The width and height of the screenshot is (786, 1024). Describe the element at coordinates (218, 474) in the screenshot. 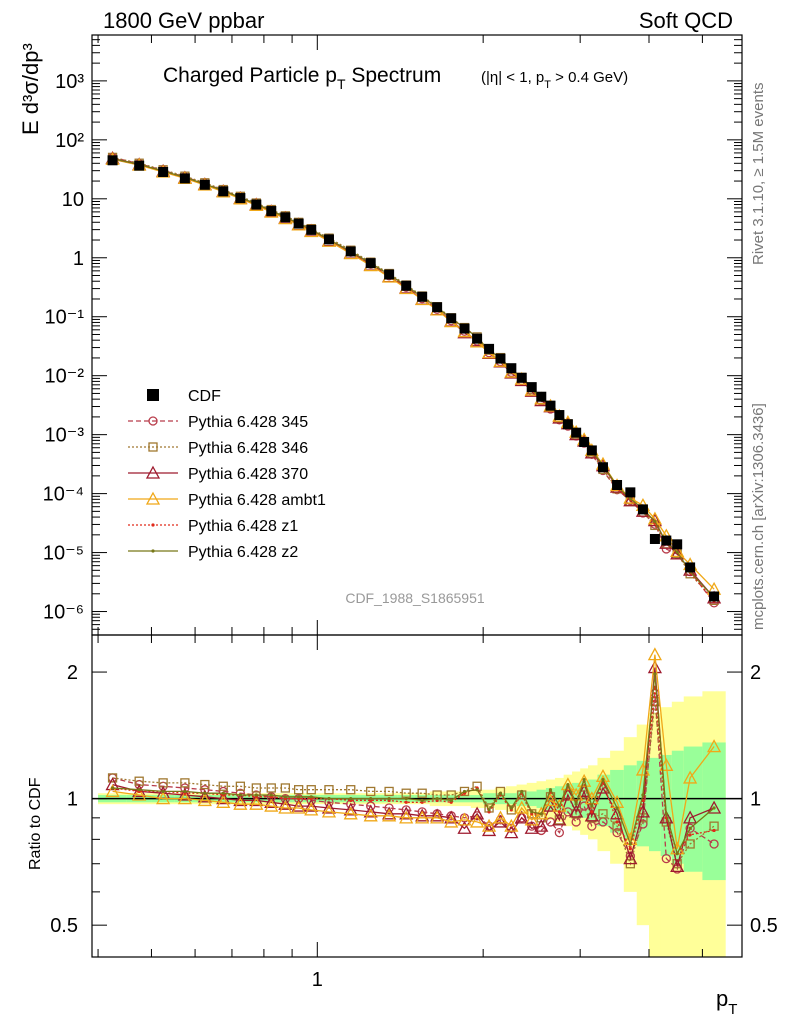

I see `legend-entry: Pythia 6.428 370` at that location.